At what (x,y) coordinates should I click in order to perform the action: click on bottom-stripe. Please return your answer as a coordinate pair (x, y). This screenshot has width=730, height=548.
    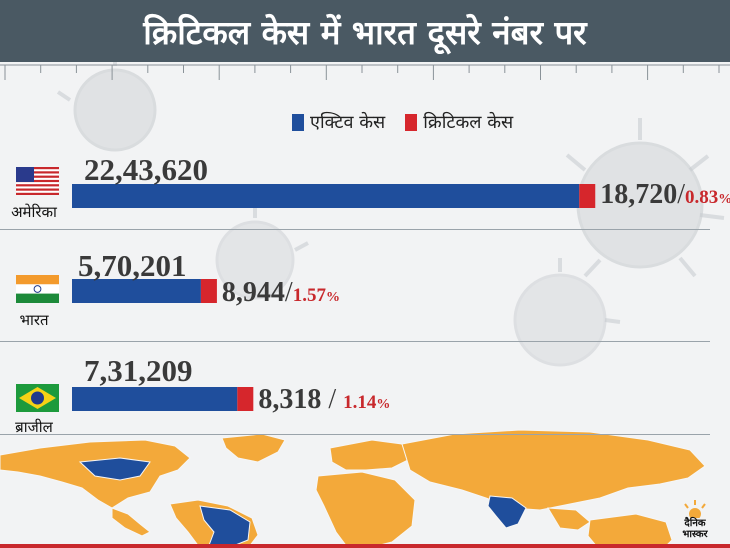
    Looking at the image, I should click on (365, 546).